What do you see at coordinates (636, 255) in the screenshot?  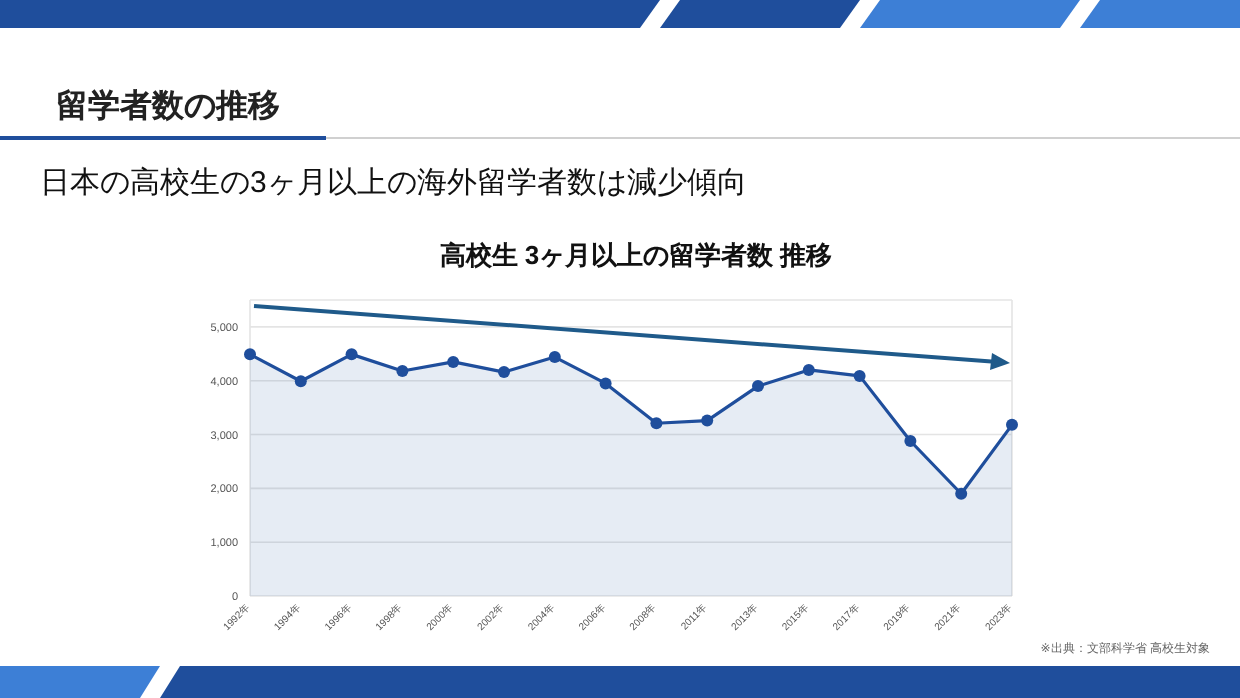 I see `chart-title: 高校生 3ヶ月以上の留学者数 推移` at bounding box center [636, 255].